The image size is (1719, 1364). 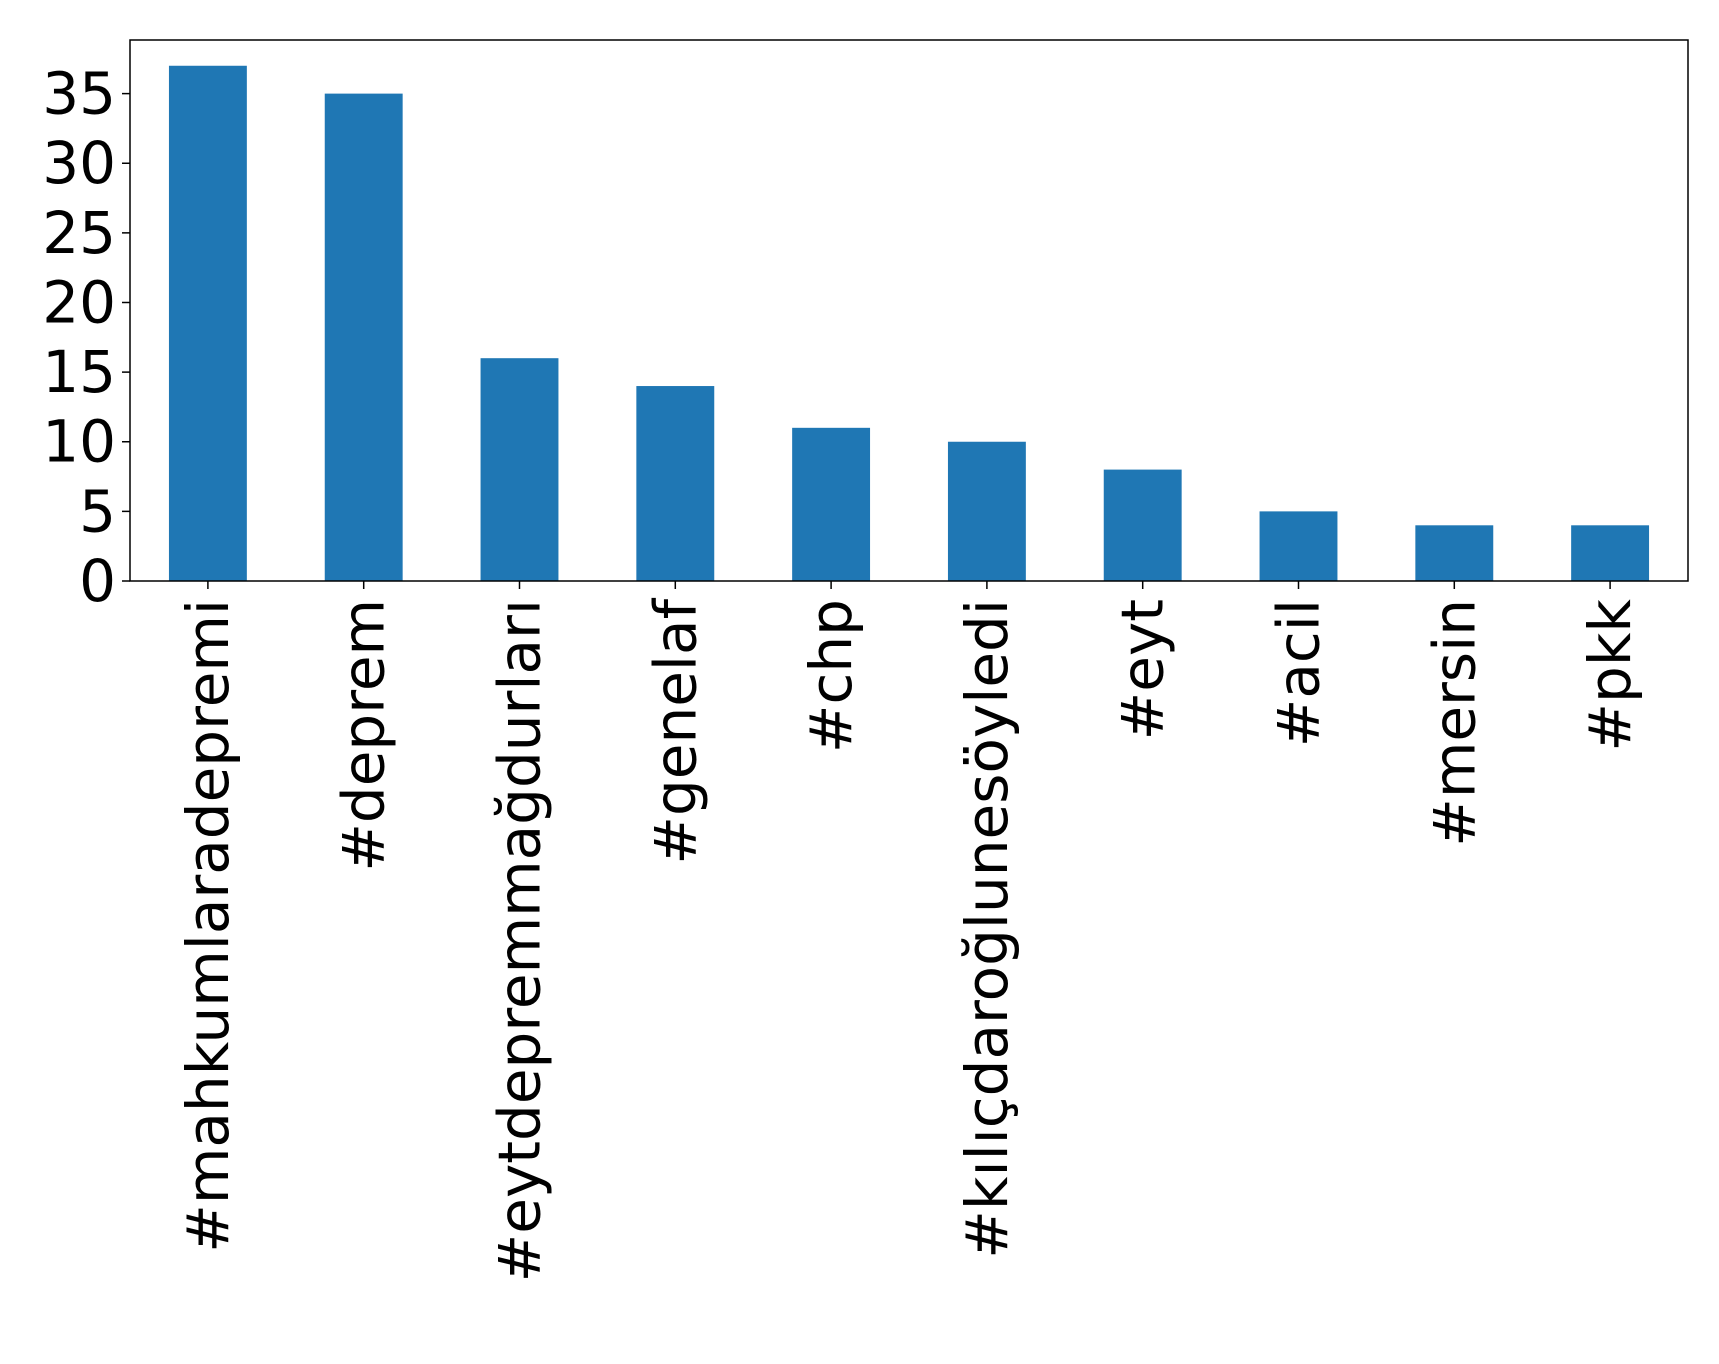 I want to click on y-tick-label: 10, so click(x=79, y=442).